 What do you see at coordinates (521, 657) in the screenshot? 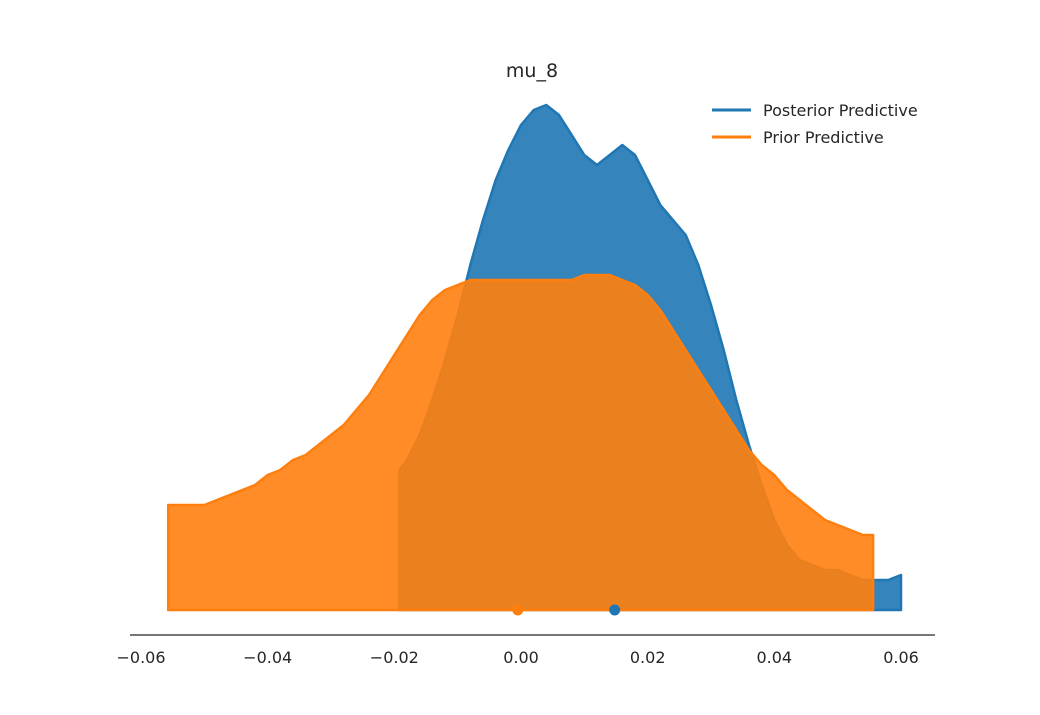
I see `x-tick-label: 0.00` at bounding box center [521, 657].